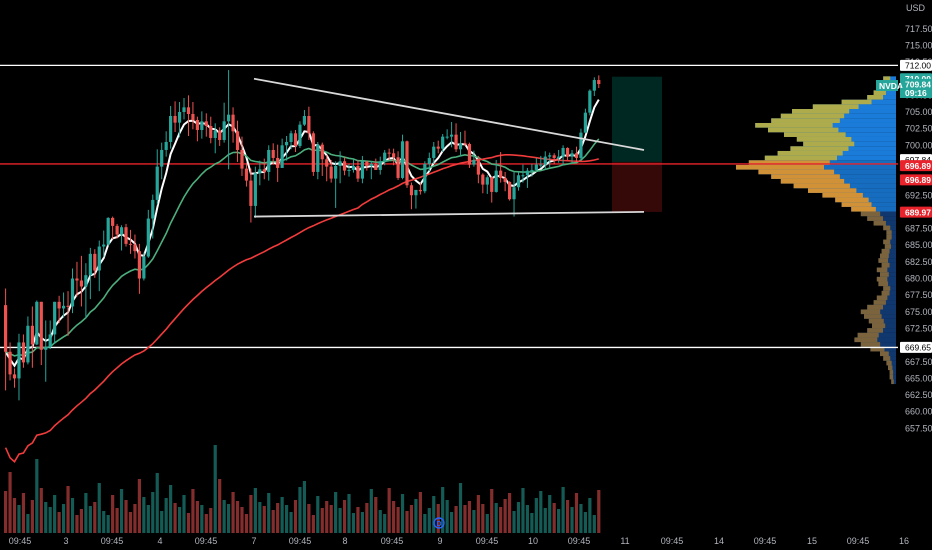 The height and width of the screenshot is (550, 932). Describe the element at coordinates (918, 412) in the screenshot. I see `price-tick-label: 660.00` at that location.